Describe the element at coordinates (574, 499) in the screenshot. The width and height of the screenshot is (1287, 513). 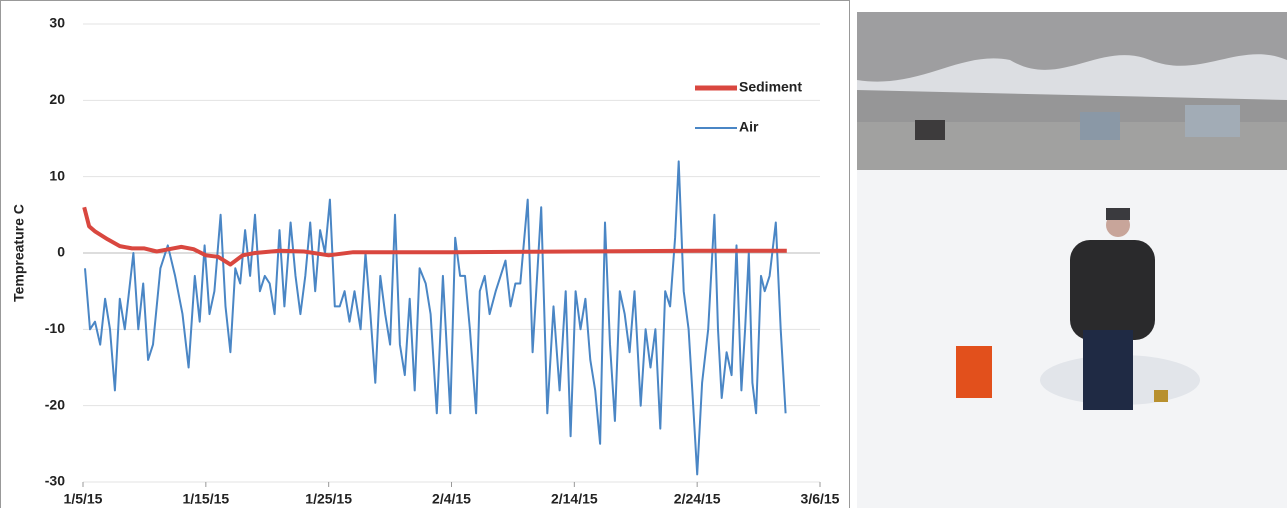
I see `x-tick-label: 2/14/15` at that location.